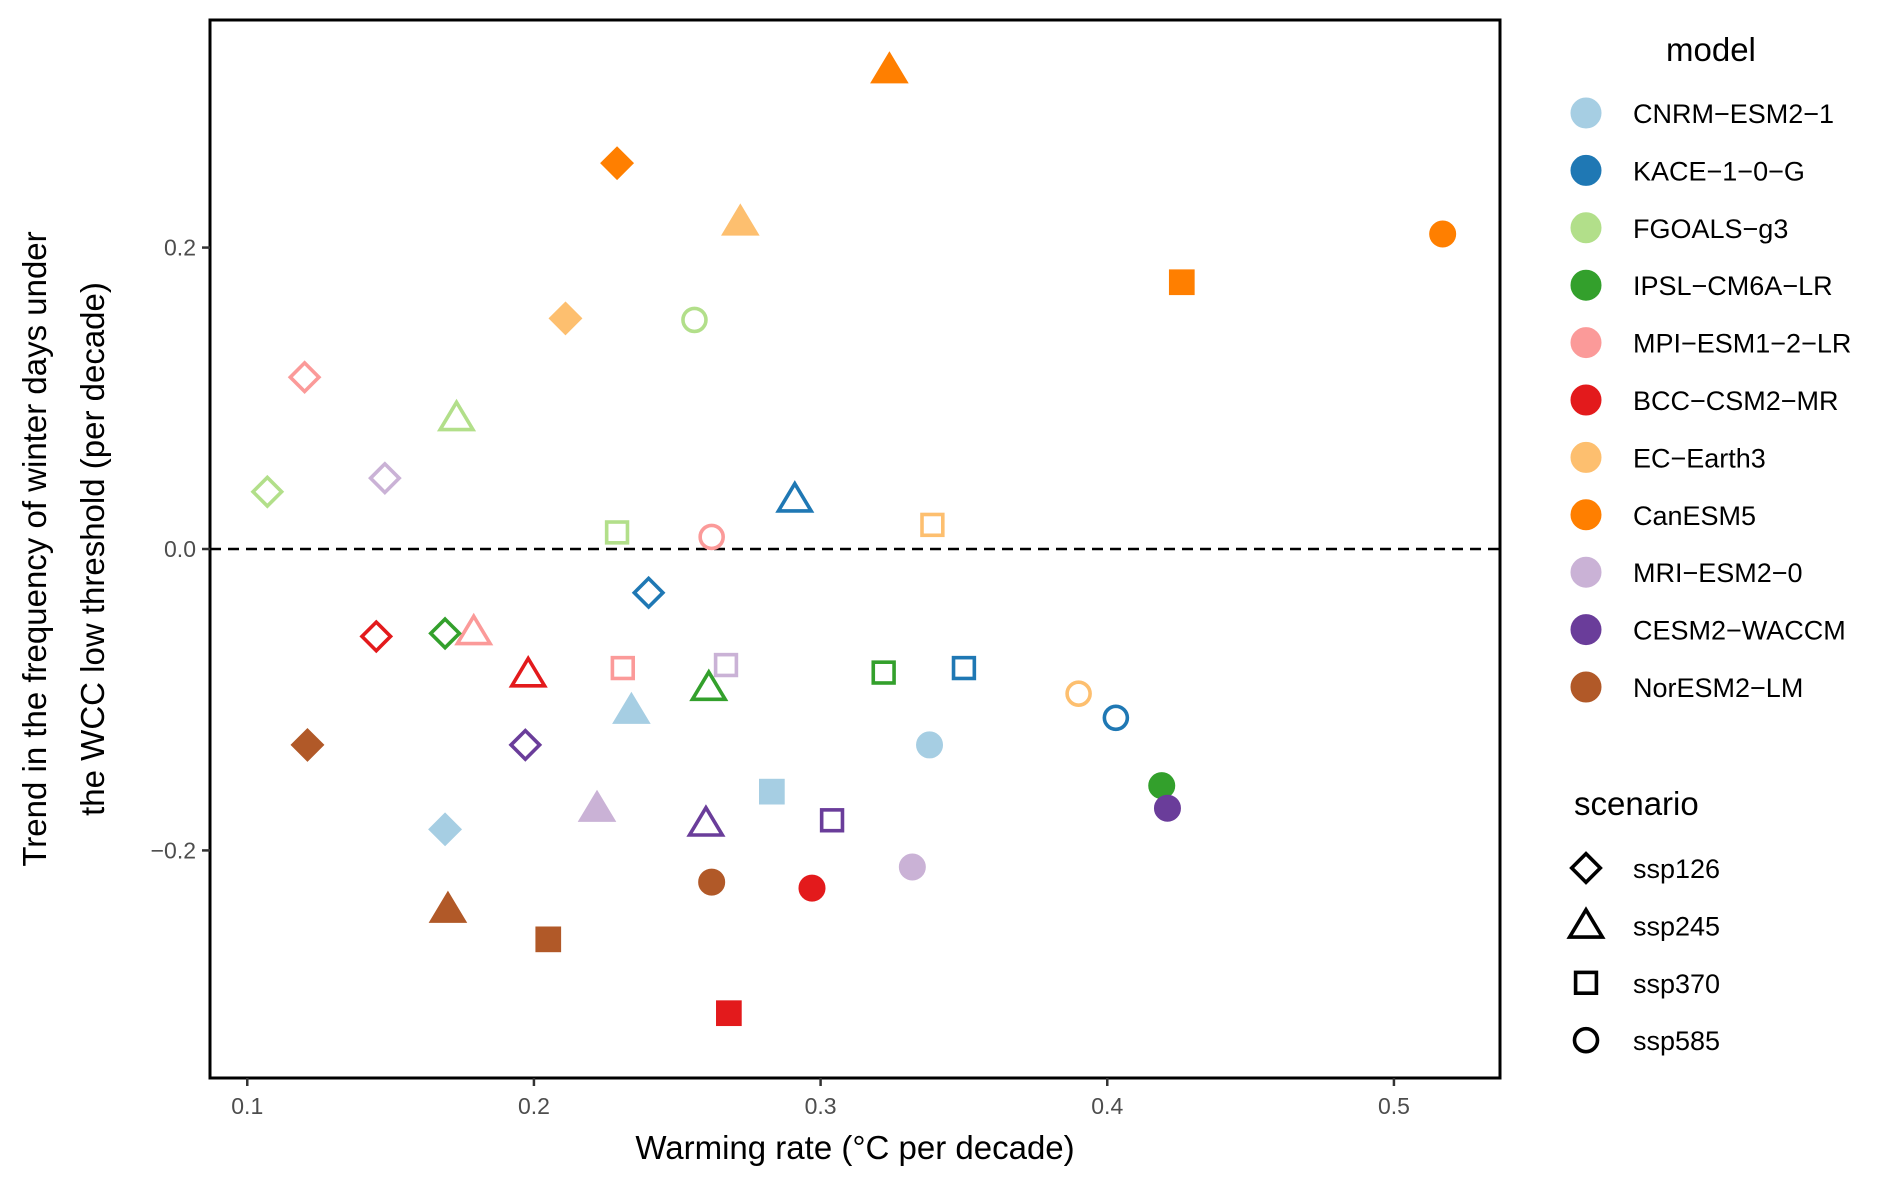 This screenshot has width=1892, height=1187. What do you see at coordinates (1181, 282) in the screenshot?
I see `point-canesm5-ssp370` at bounding box center [1181, 282].